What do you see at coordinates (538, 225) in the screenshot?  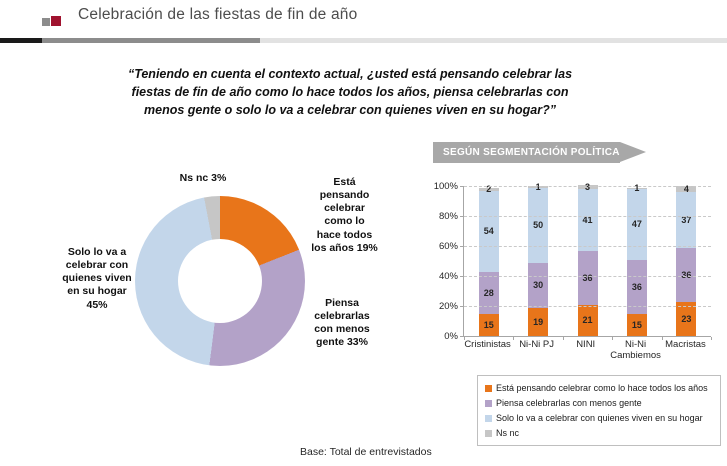 I see `bar-value-label: 50` at bounding box center [538, 225].